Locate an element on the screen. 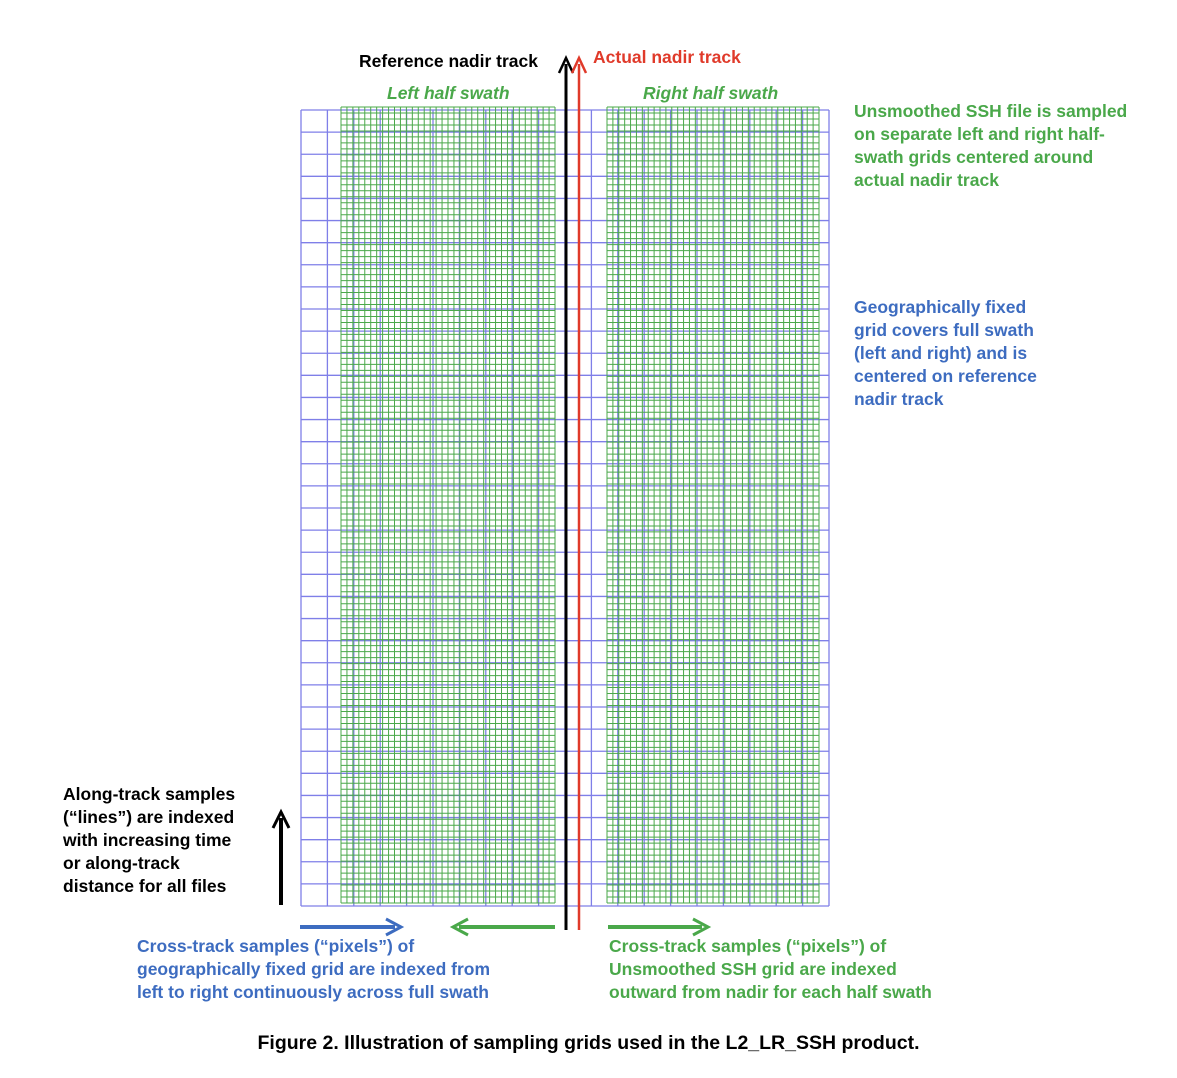 The image size is (1177, 1078). note-line: nadir track is located at coordinates (899, 399).